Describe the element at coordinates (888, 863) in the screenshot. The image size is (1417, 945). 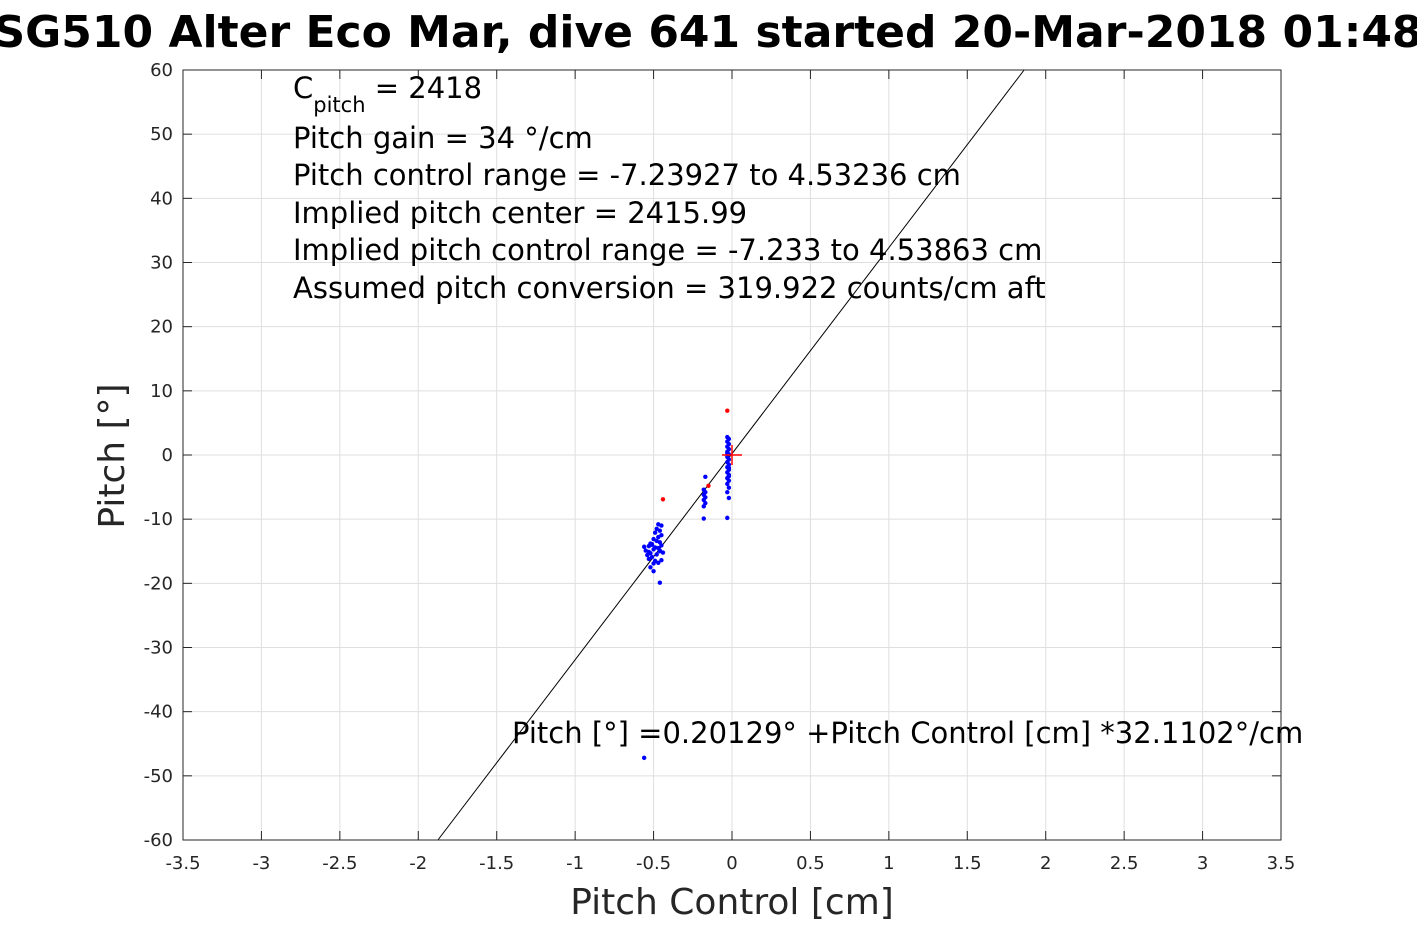
I see `x-tick-label: 1` at that location.